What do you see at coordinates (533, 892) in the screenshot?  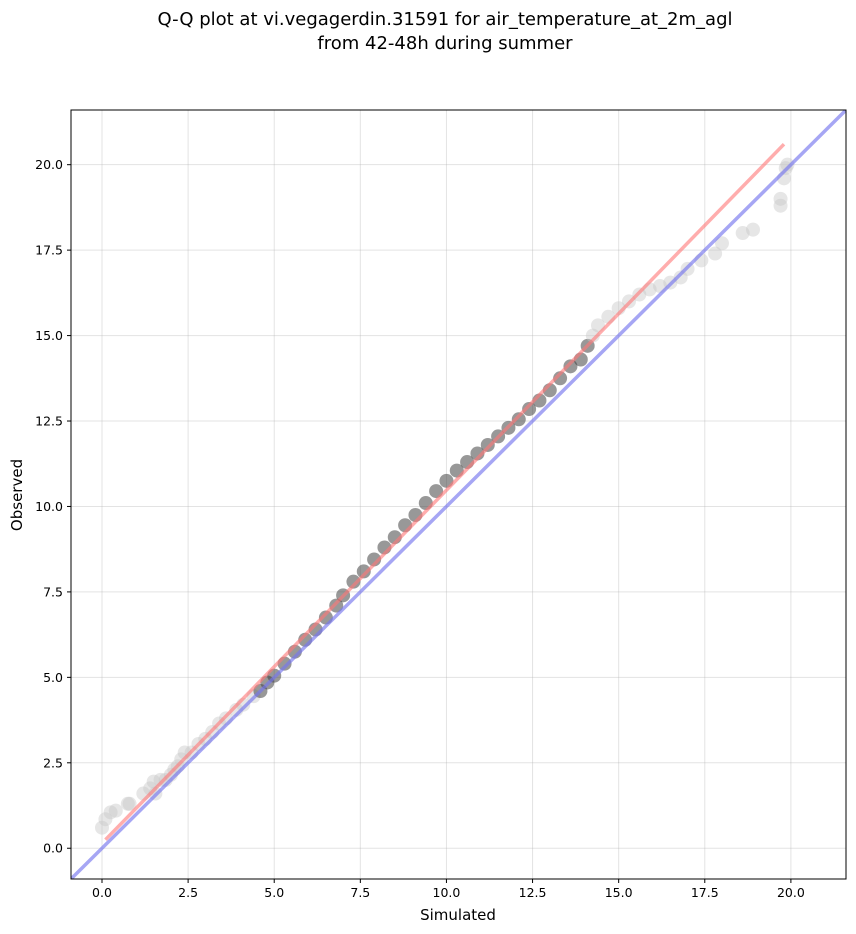 I see `x-tick-label: 12.5` at bounding box center [533, 892].